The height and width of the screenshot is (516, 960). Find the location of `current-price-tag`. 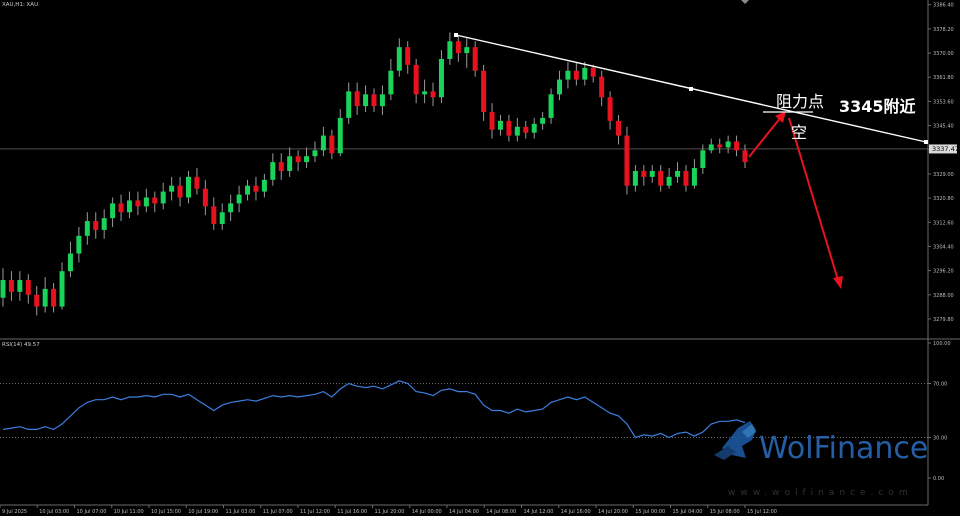

current-price-tag is located at coordinates (943, 149).